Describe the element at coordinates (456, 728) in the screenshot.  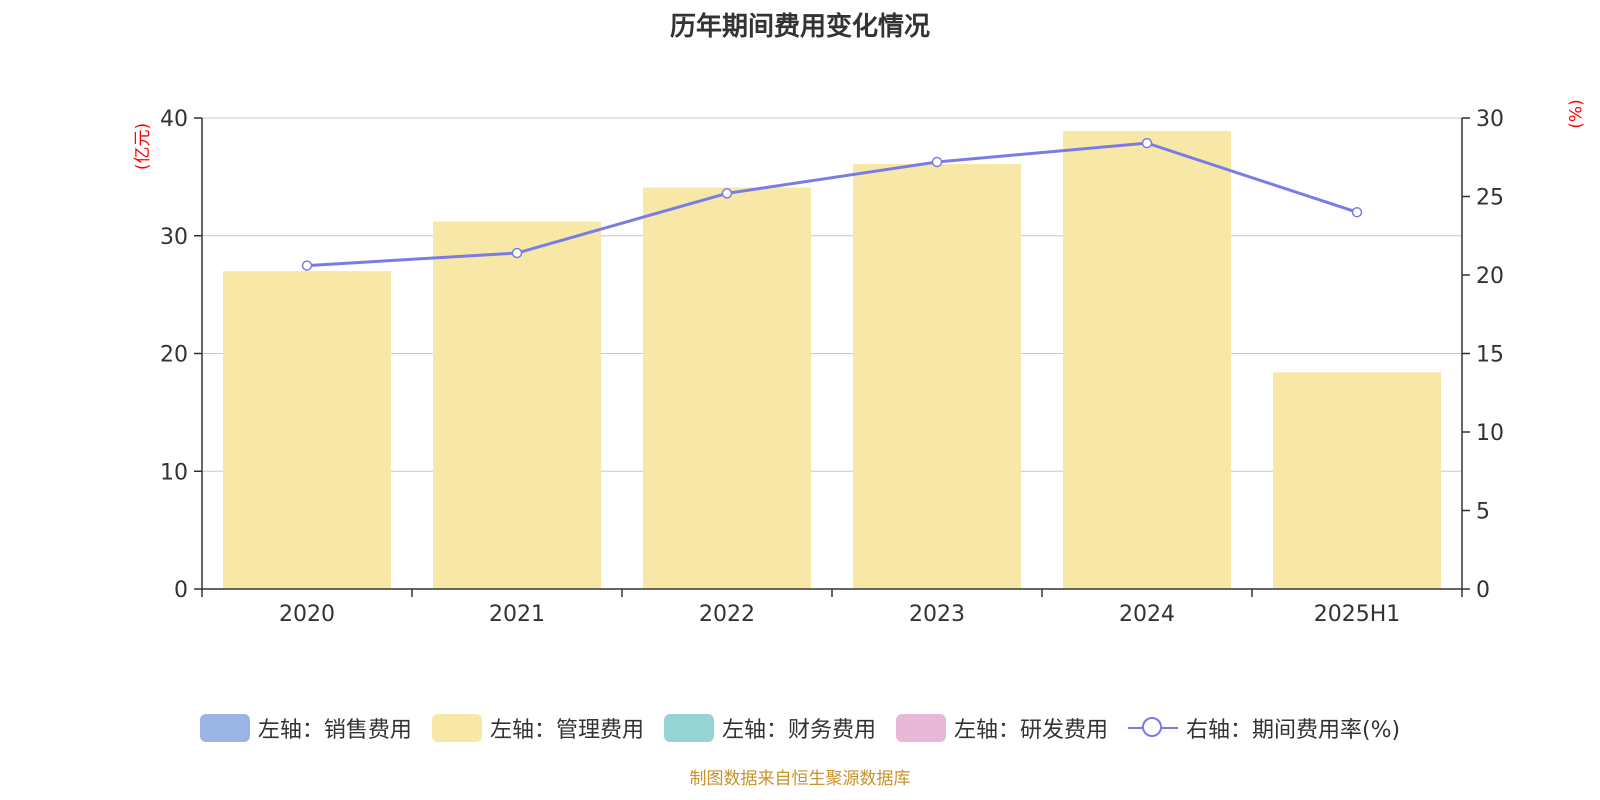
I see `legend-swatch-admin` at that location.